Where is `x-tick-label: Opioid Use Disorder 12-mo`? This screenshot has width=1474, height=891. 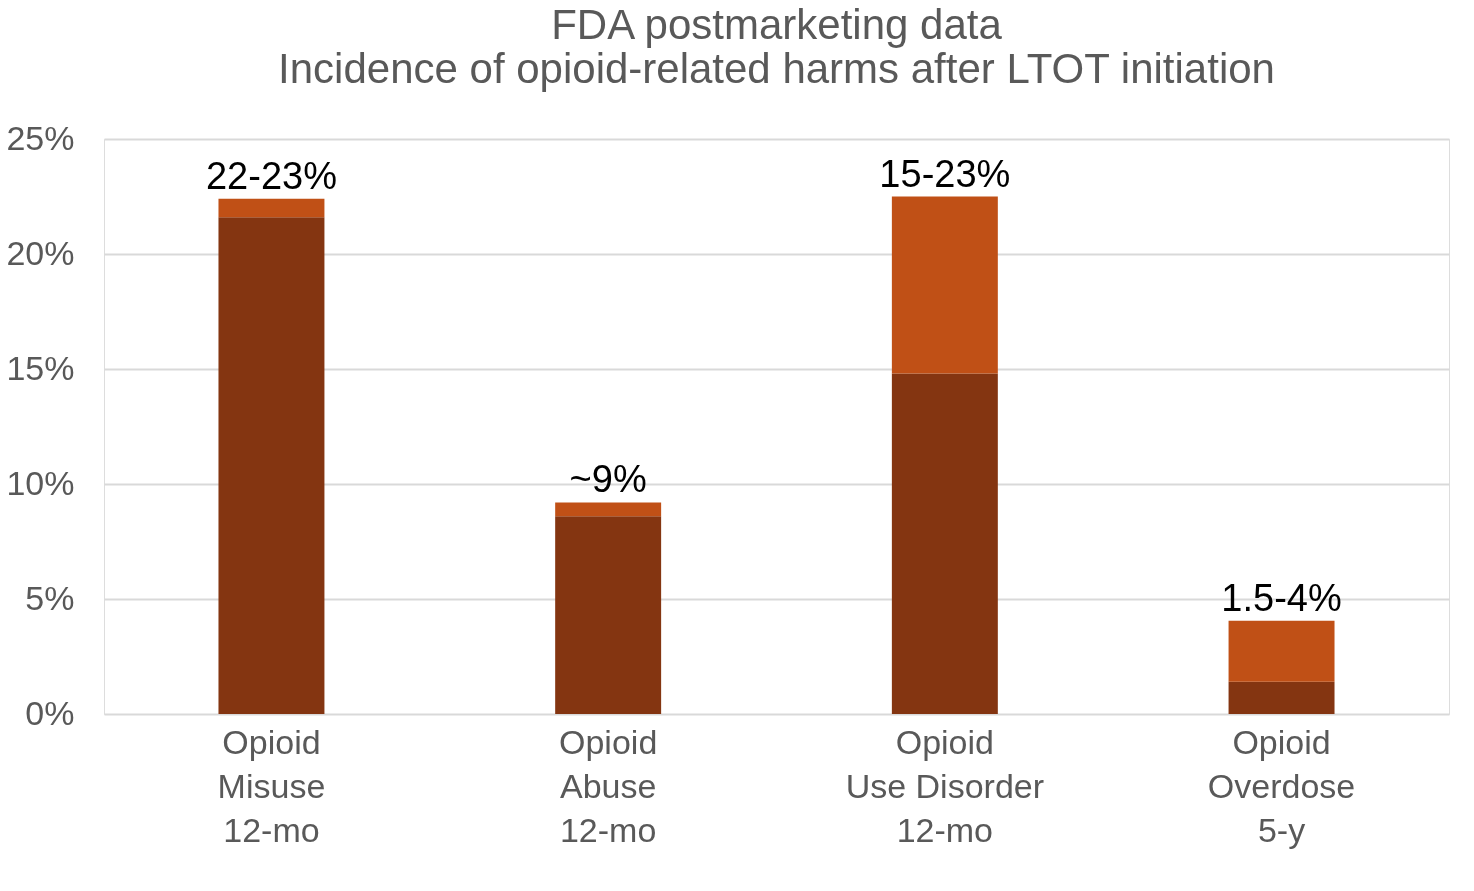
x-tick-label: Opioid Use Disorder 12-mo is located at coordinates (945, 785).